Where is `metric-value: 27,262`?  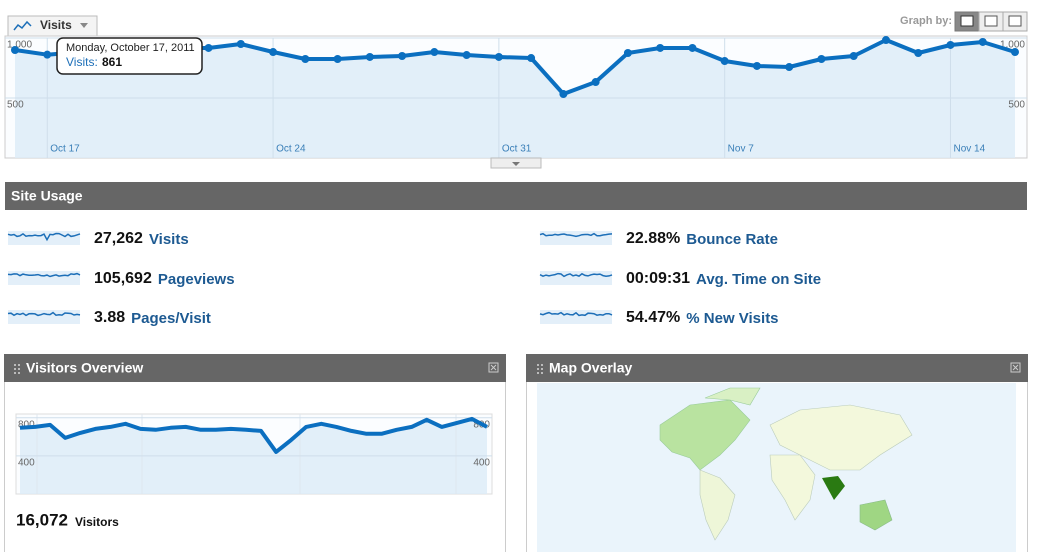 metric-value: 27,262 is located at coordinates (118, 238).